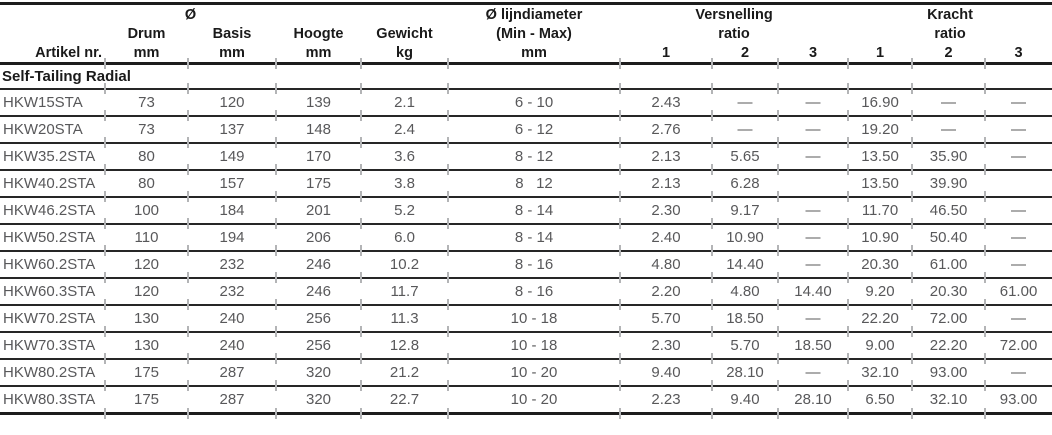  Describe the element at coordinates (744, 343) in the screenshot. I see `cell-versnelling-2: 5.70` at that location.